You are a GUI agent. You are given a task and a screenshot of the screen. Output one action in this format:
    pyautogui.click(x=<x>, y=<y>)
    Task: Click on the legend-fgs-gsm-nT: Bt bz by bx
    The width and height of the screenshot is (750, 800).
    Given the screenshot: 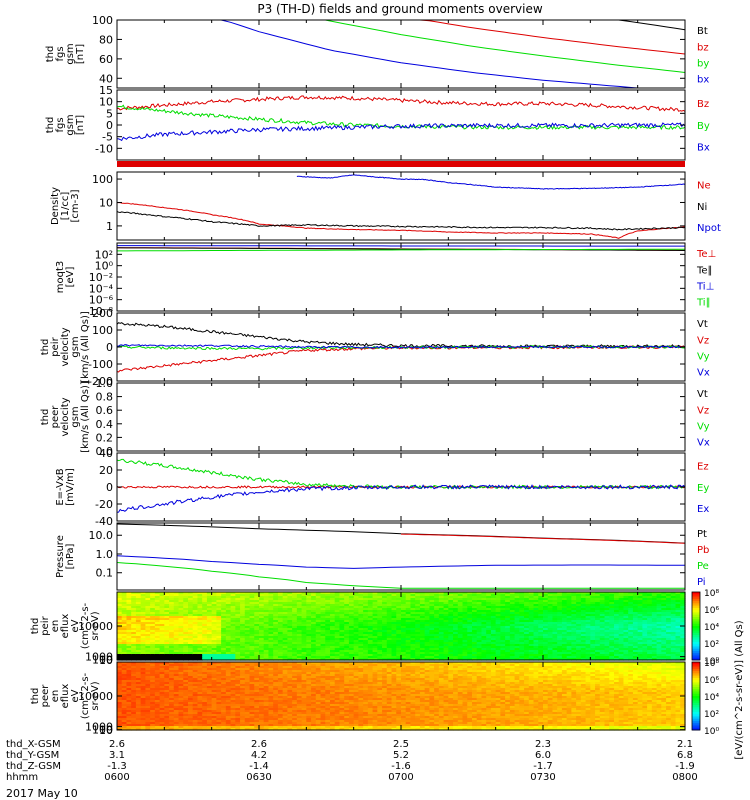 What is the action you would take?
    pyautogui.click(x=703, y=56)
    